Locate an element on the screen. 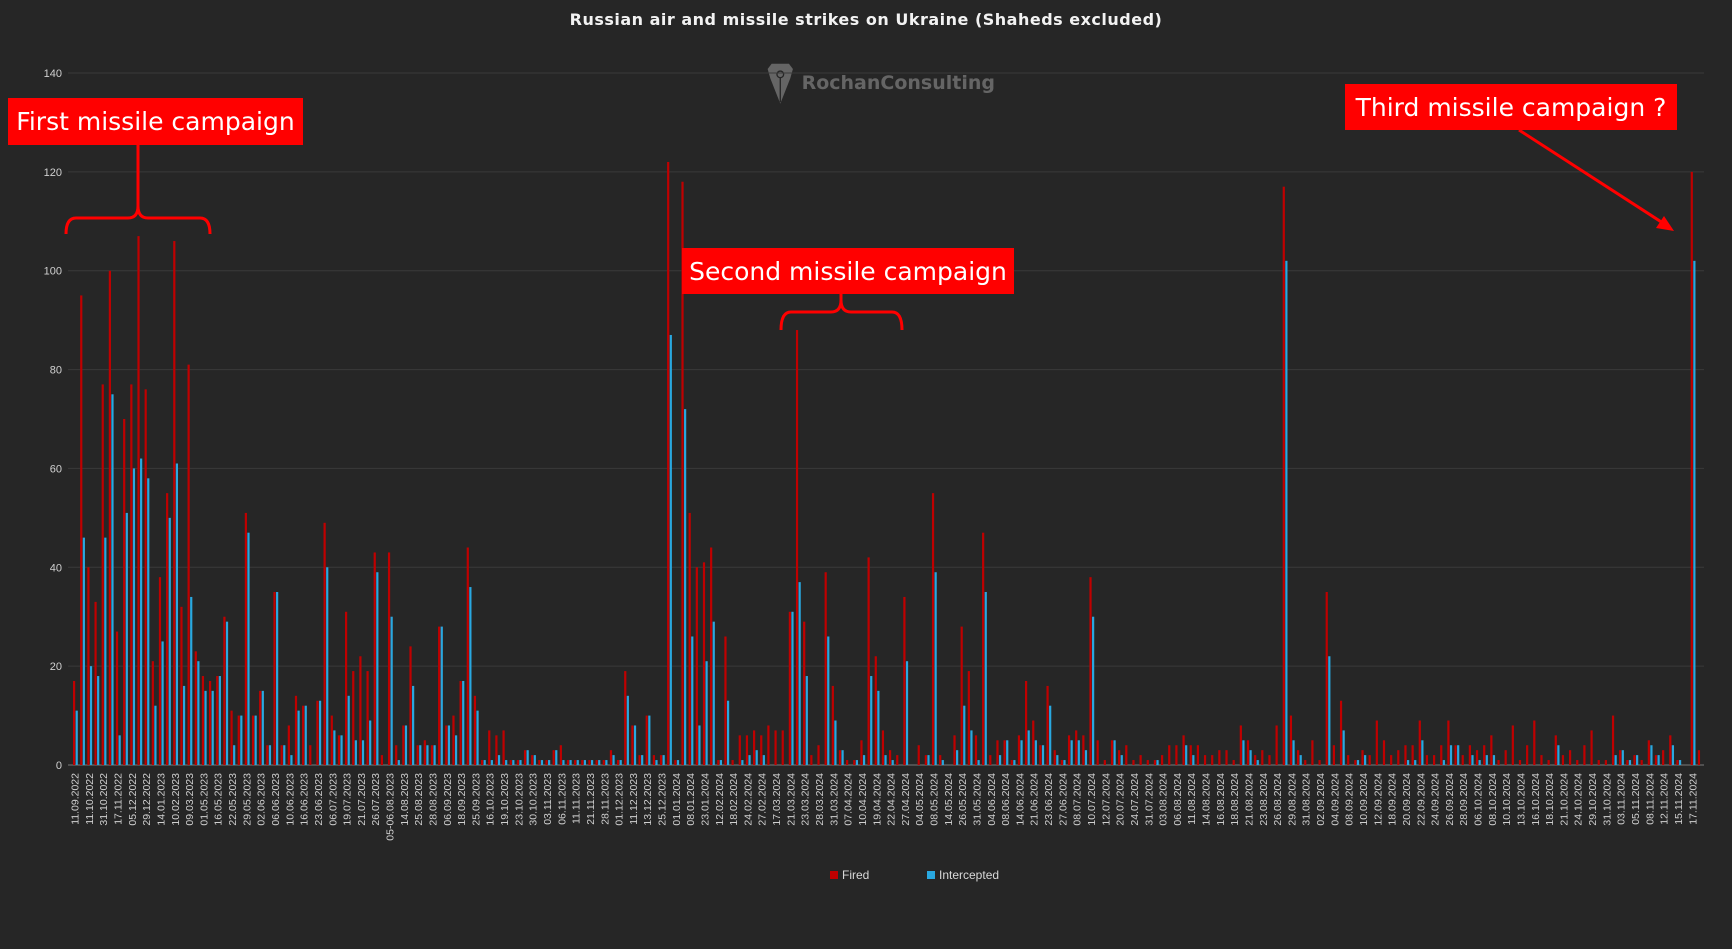 The image size is (1732, 949). x-tick-label: 29.05.2023 is located at coordinates (247, 799).